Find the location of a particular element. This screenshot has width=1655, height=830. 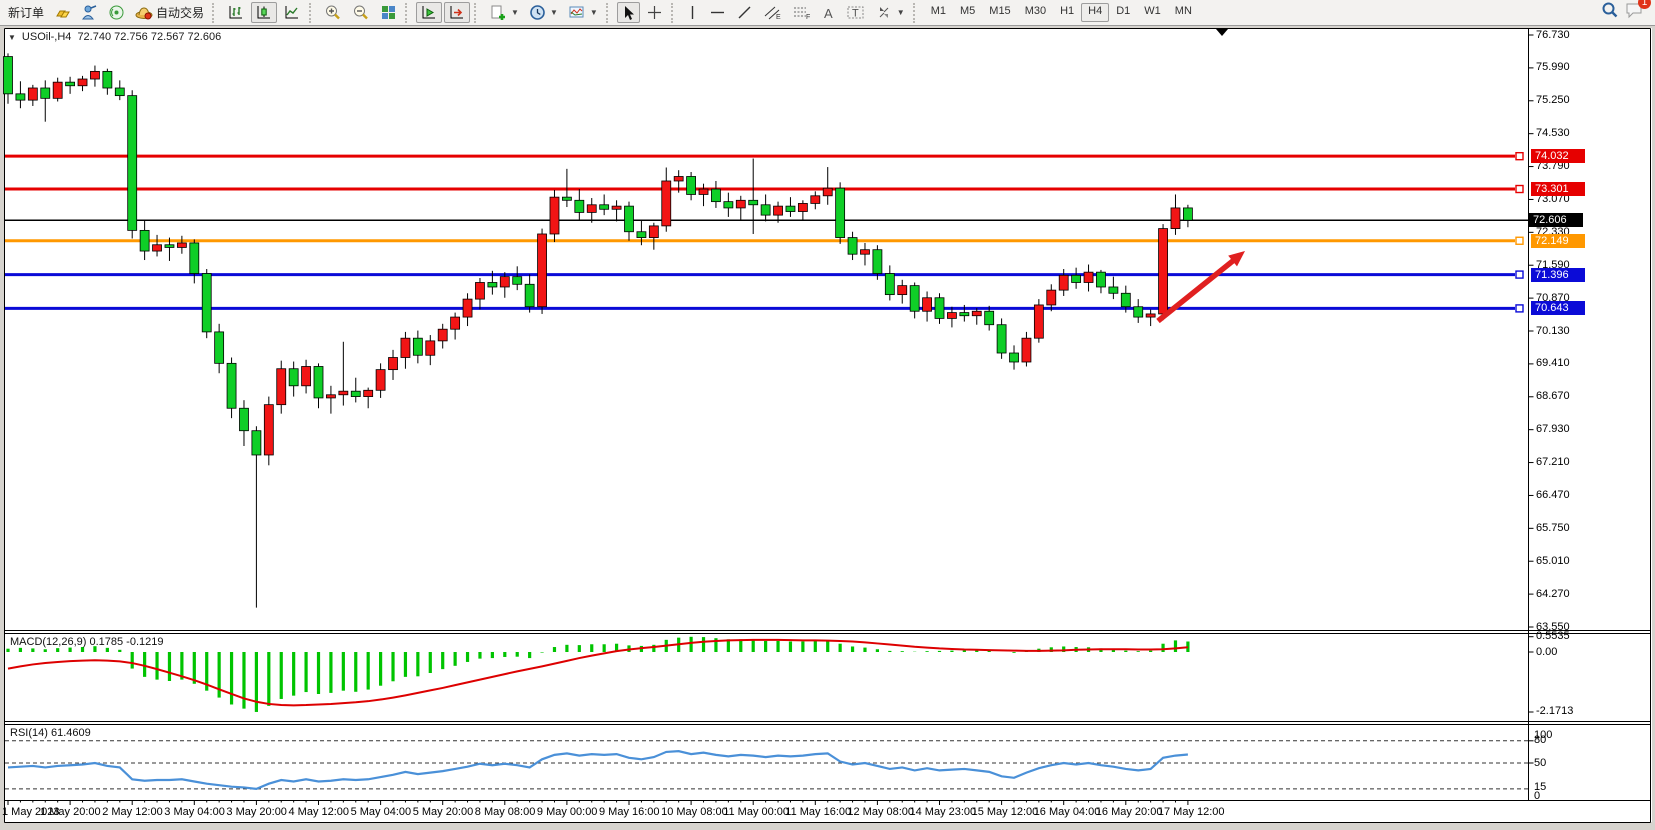

one-click-collapse-icon: ▼ is located at coordinates (12, 37).